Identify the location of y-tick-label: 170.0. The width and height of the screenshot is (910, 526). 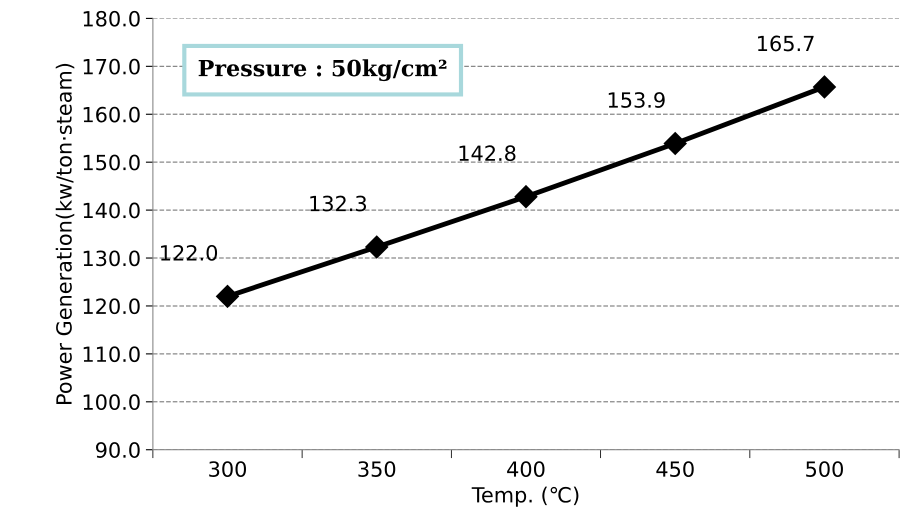
(112, 66).